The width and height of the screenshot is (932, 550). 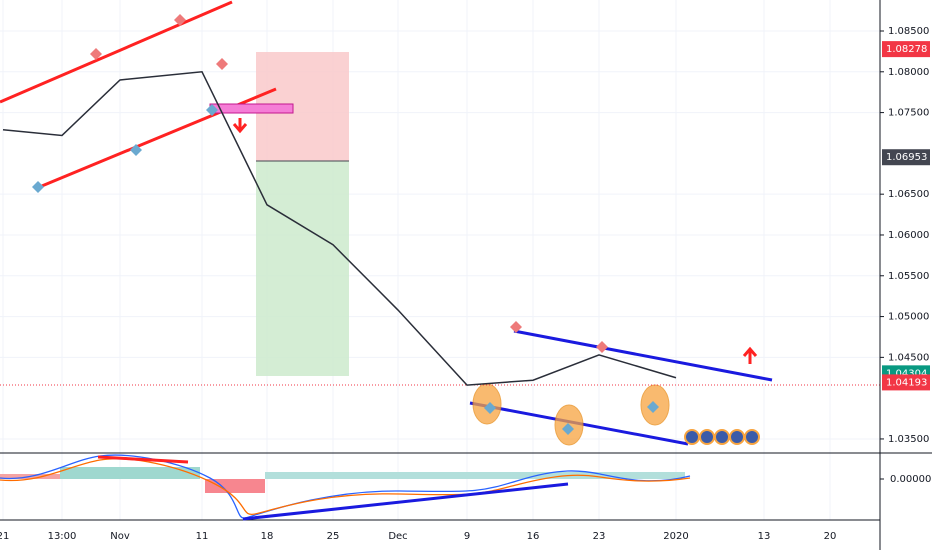 What do you see at coordinates (750, 355) in the screenshot?
I see `up-arrow` at bounding box center [750, 355].